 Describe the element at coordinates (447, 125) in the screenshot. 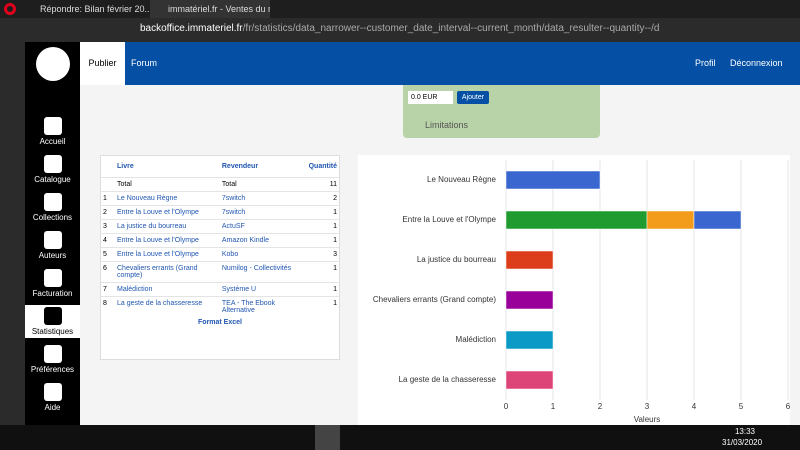

I see `limitations-toggle: Limitations` at that location.